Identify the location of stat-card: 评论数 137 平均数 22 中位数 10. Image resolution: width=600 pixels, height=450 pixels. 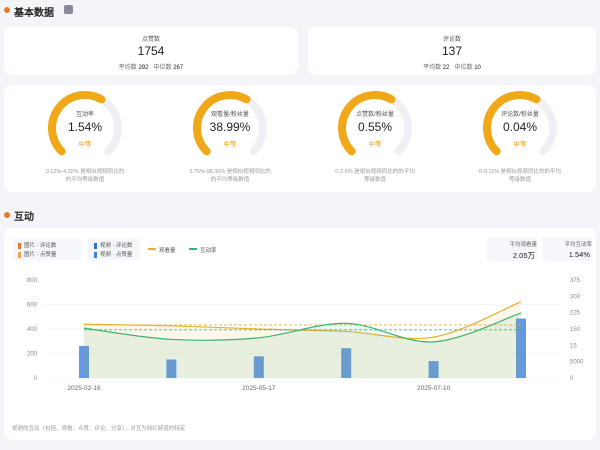
(452, 51).